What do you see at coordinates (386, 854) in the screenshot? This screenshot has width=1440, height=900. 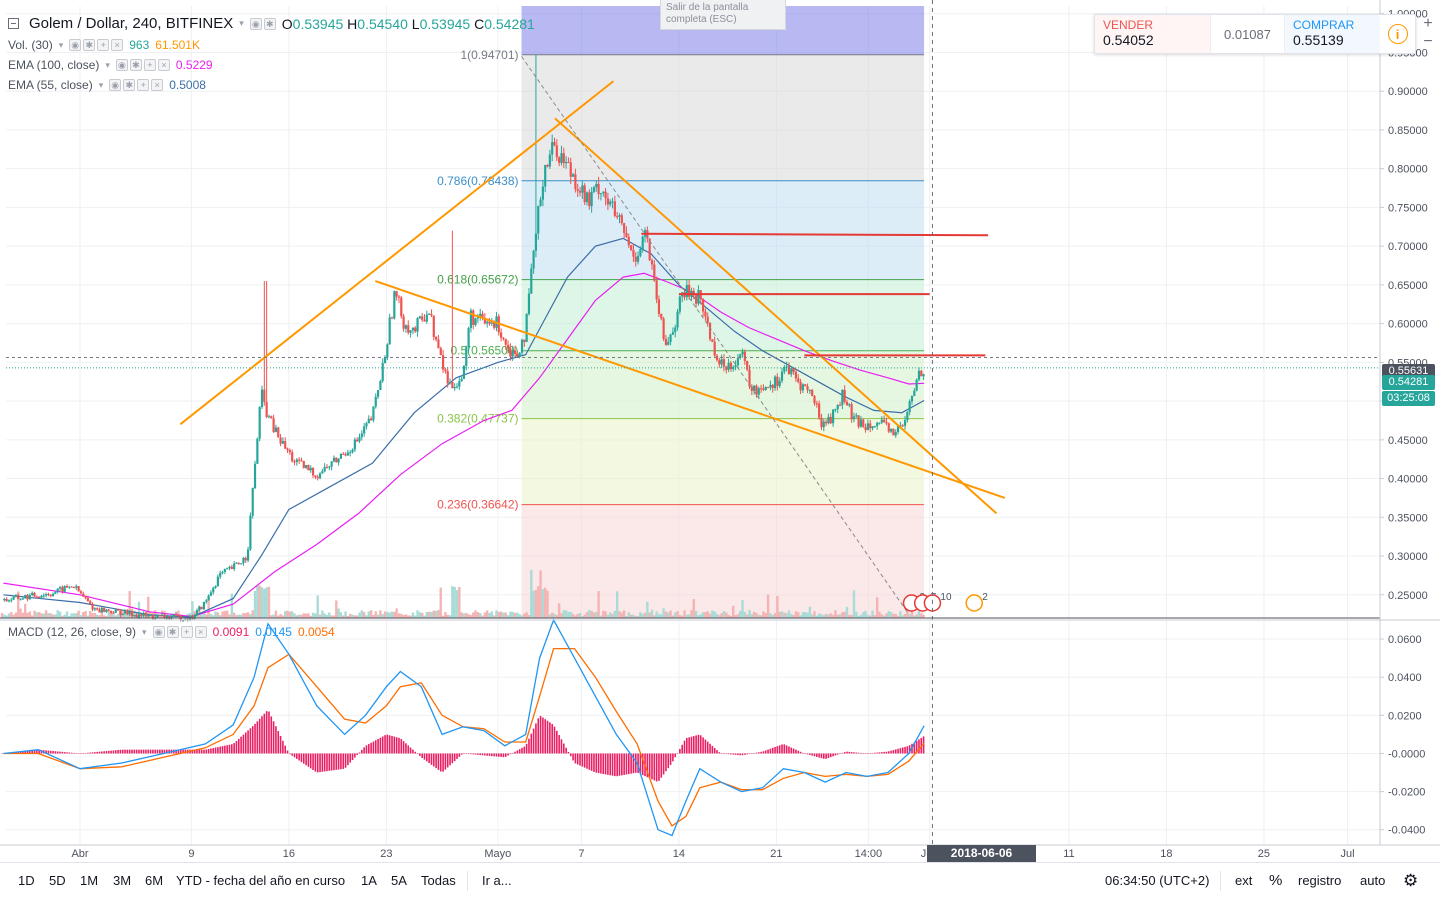 I see `x-tick-label: 23` at bounding box center [386, 854].